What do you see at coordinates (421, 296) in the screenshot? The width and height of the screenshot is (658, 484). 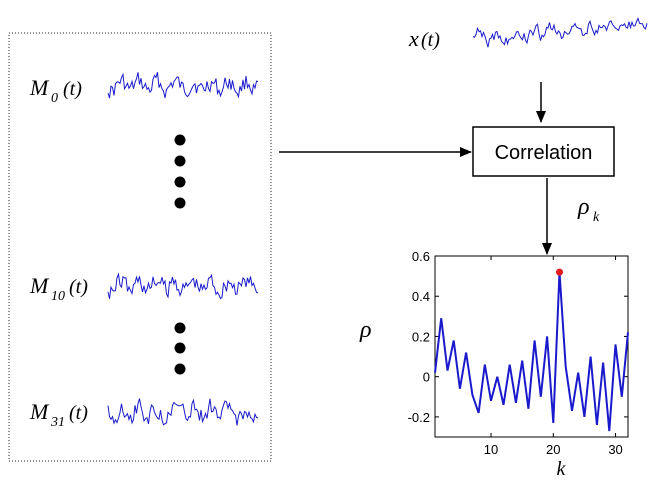 I see `chart-y-tick-label: 0.4` at bounding box center [421, 296].